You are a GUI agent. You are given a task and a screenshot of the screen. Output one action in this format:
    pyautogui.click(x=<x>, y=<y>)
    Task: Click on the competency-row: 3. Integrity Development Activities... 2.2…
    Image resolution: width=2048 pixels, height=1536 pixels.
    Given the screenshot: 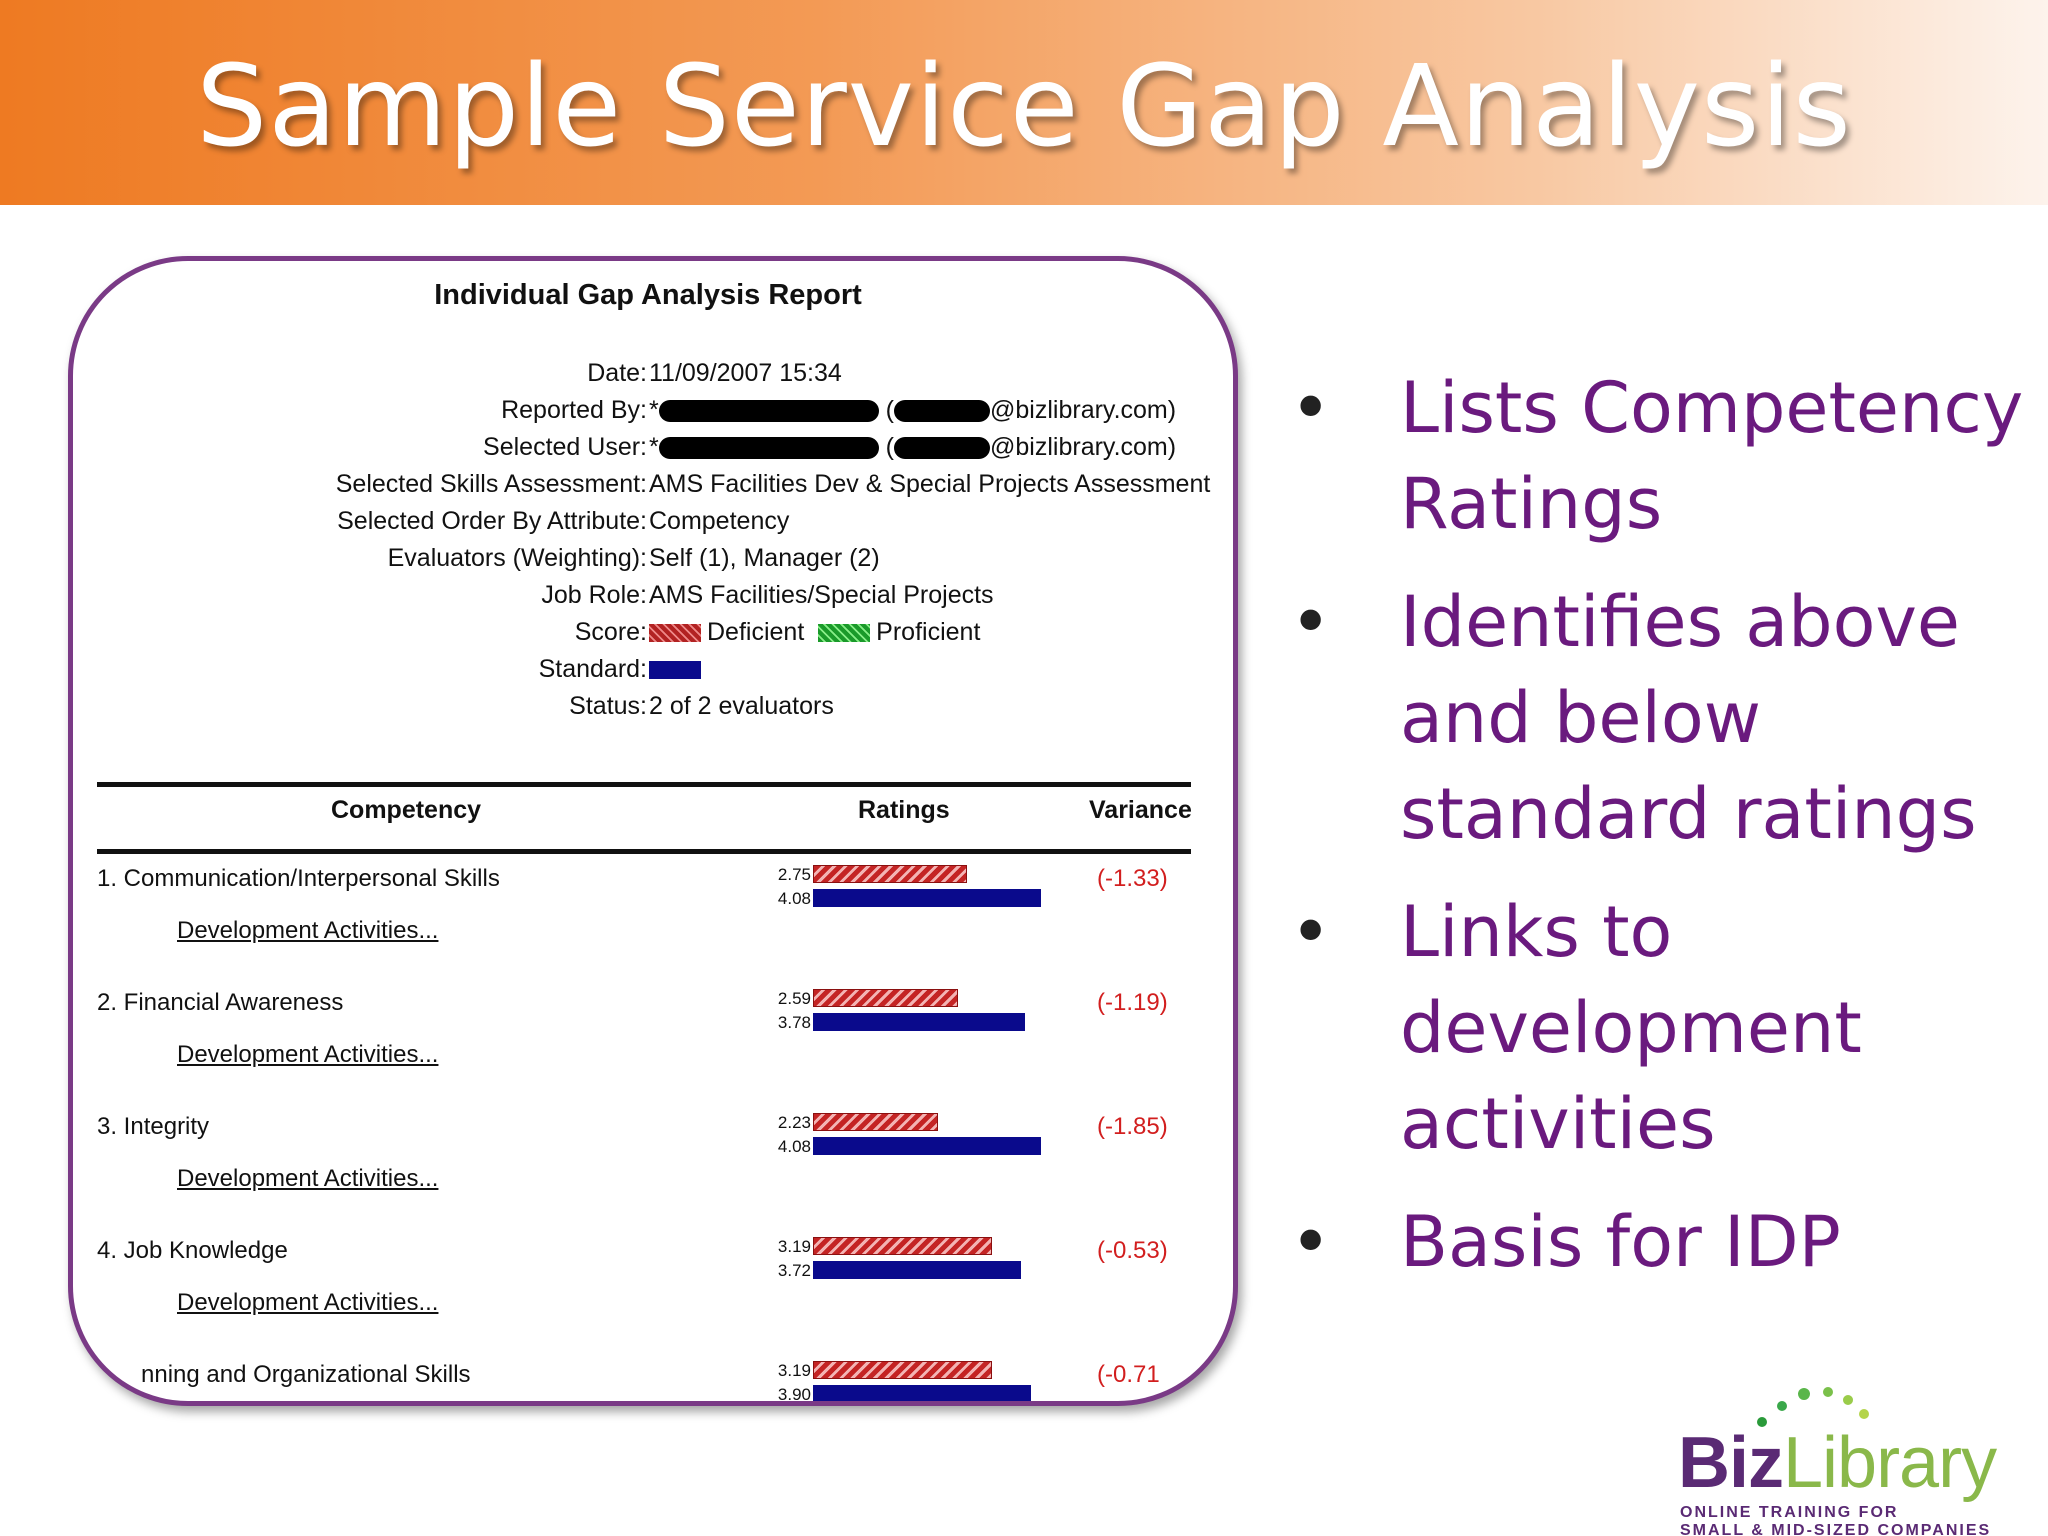 What is the action you would take?
    pyautogui.click(x=647, y=1175)
    